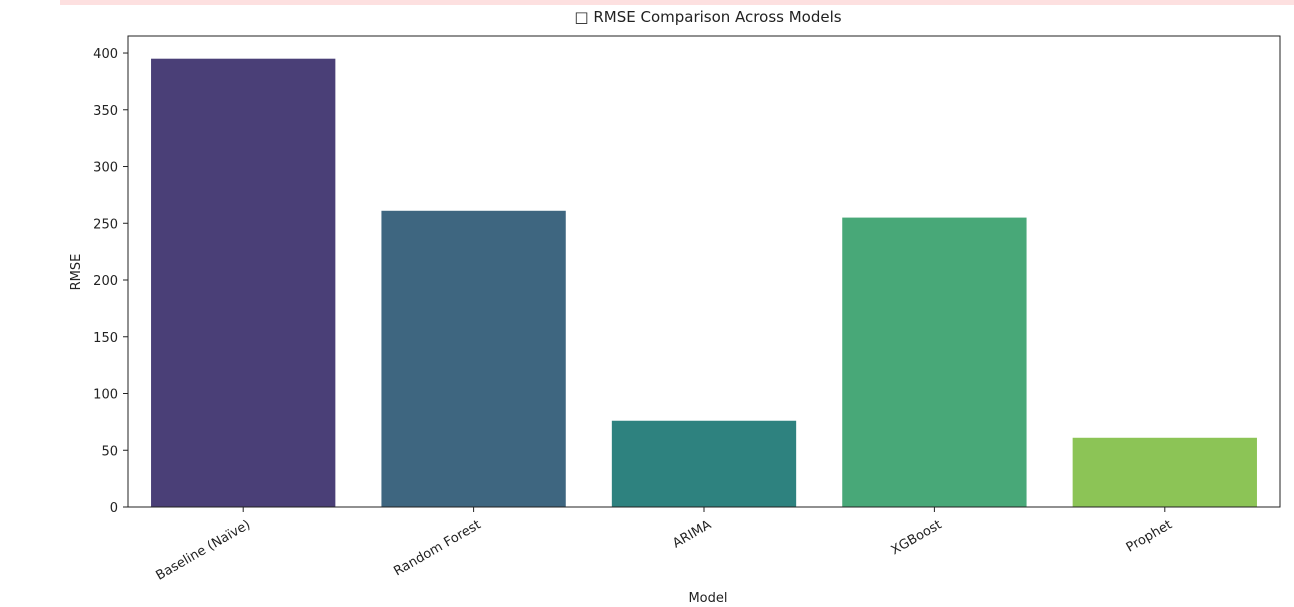 Image resolution: width=1294 pixels, height=607 pixels. I want to click on chart-title: □ RMSE Comparison Across Models, so click(707, 17).